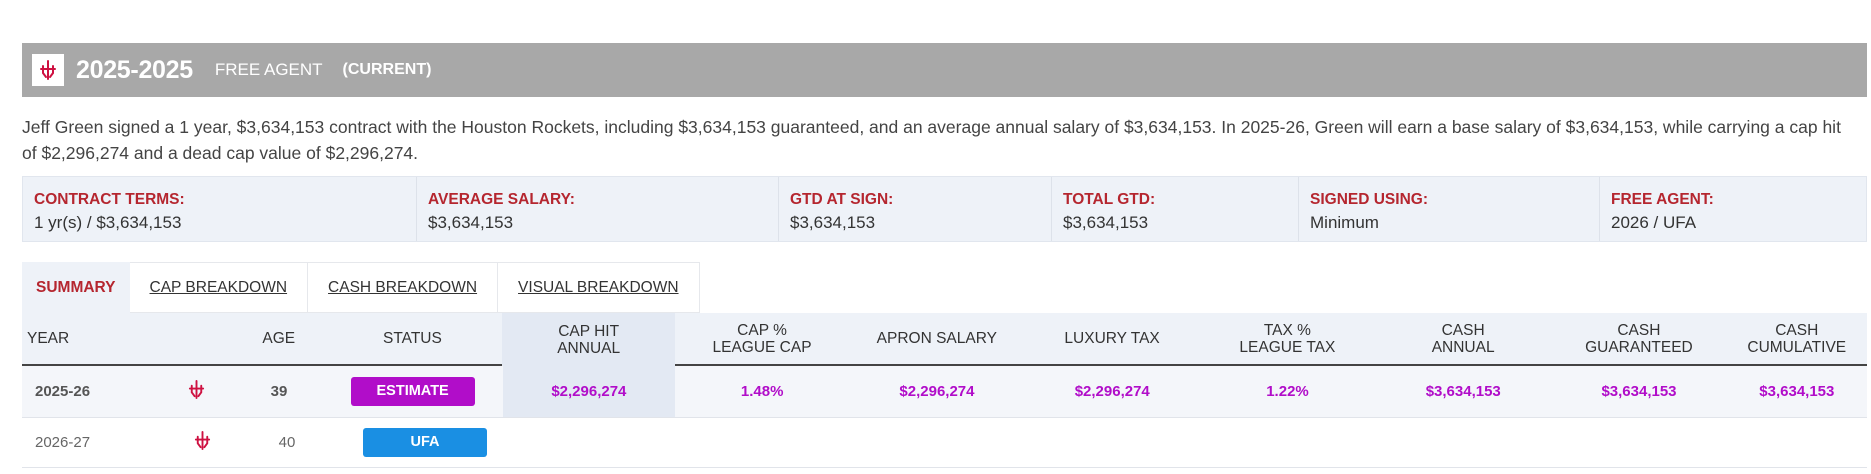  What do you see at coordinates (48, 338) in the screenshot?
I see `col-year: YEAR` at bounding box center [48, 338].